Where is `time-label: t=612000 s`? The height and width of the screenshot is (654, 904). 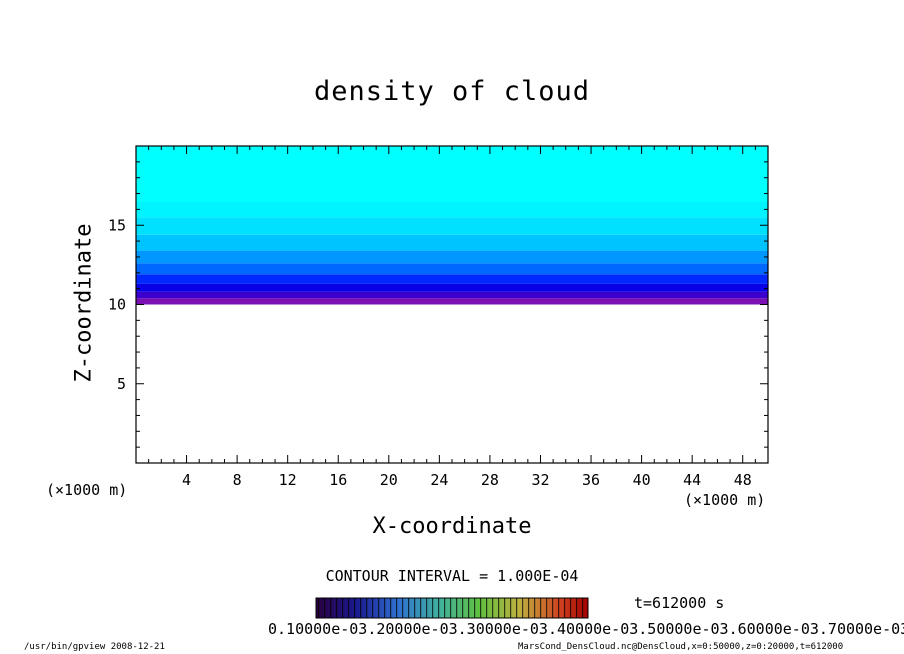 time-label: t=612000 s is located at coordinates (679, 603).